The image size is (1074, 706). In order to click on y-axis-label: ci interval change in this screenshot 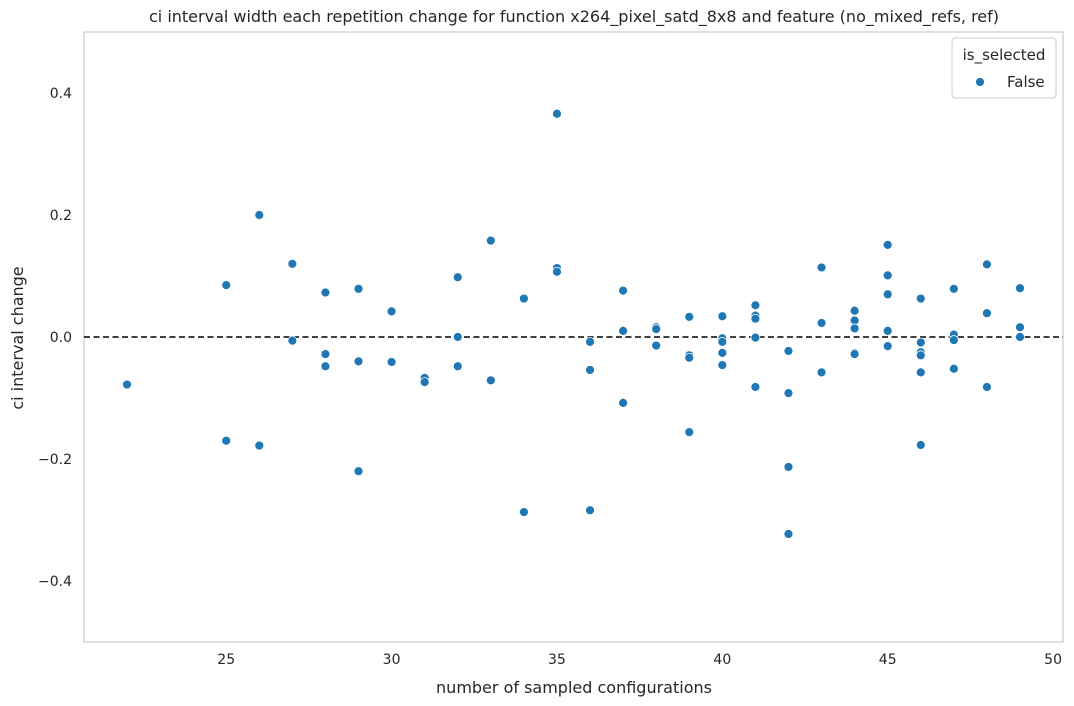, I will do `click(17, 337)`.